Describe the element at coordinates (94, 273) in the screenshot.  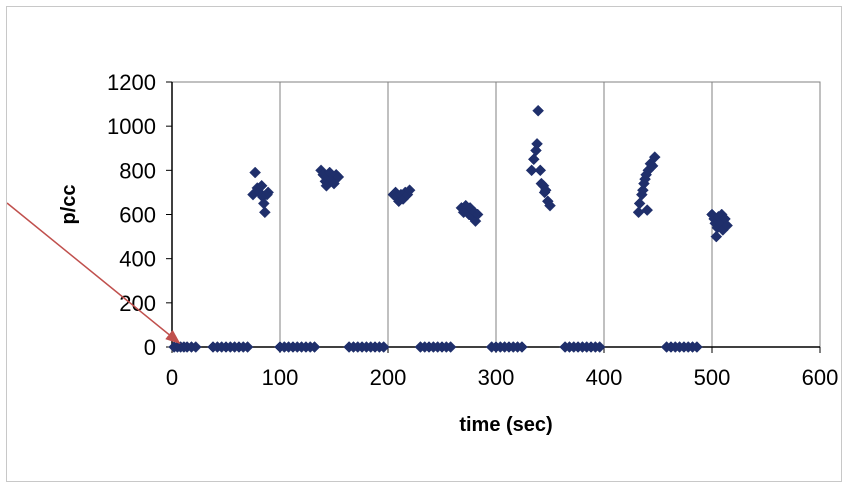
I see `annotation-arrow` at that location.